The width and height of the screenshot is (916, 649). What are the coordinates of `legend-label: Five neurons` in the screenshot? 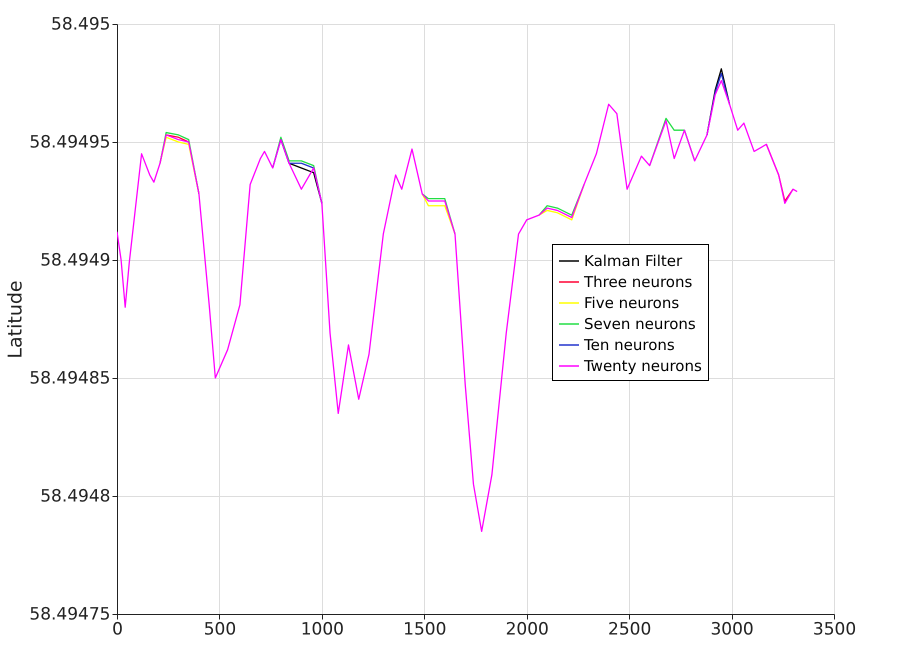 It's located at (632, 303).